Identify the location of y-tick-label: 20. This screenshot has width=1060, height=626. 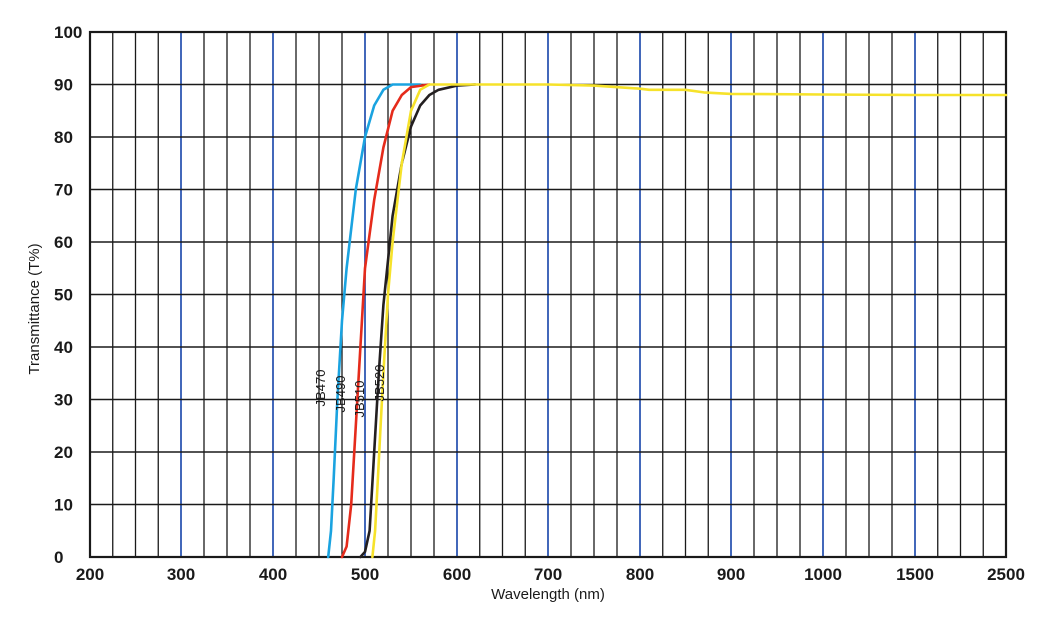
(63, 452).